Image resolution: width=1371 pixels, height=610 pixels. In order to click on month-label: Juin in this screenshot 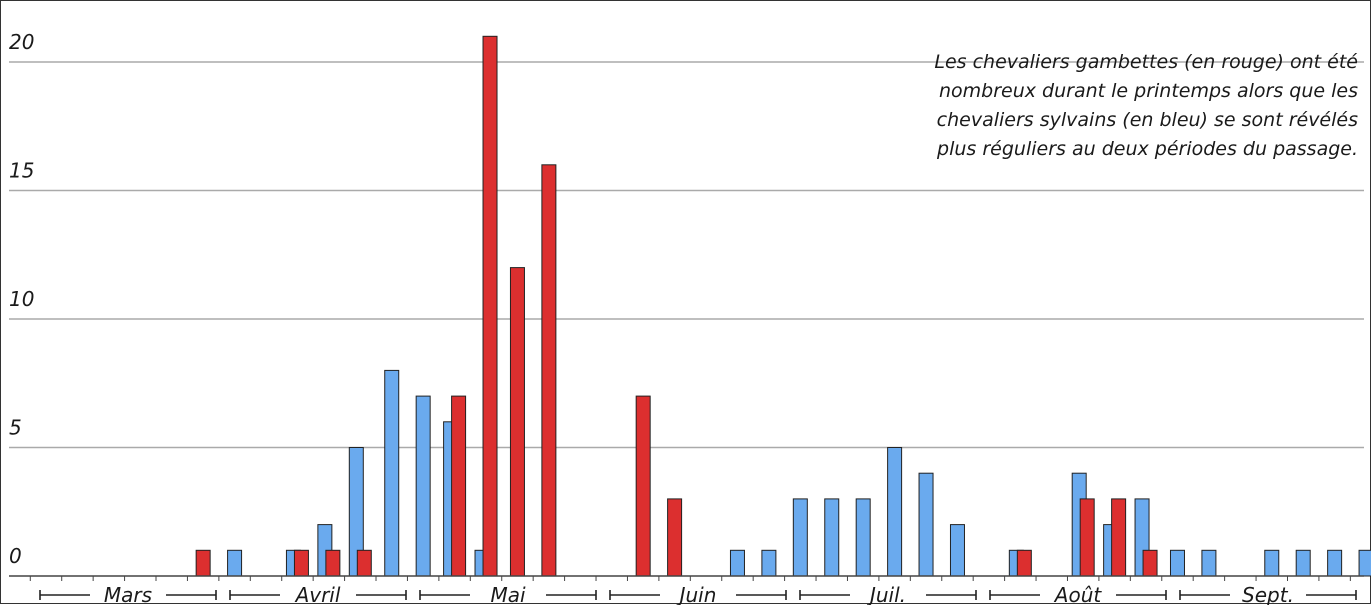, I will do `click(696, 594)`.